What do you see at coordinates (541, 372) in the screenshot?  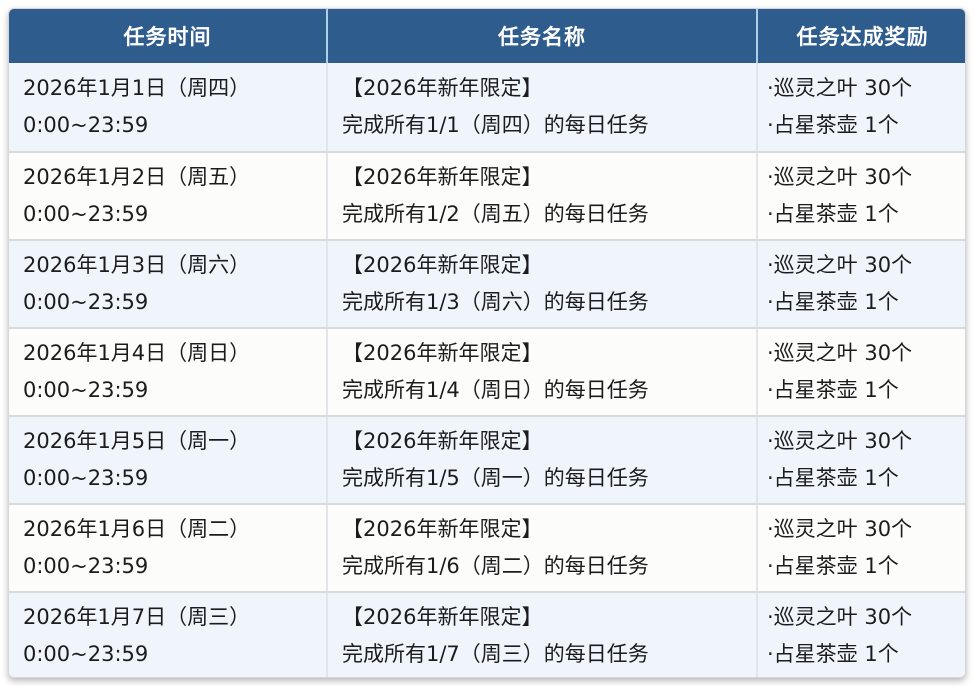 I see `cell-task-name: 【2026年新年限定】 完成所有1/4（周日）的每日任务` at bounding box center [541, 372].